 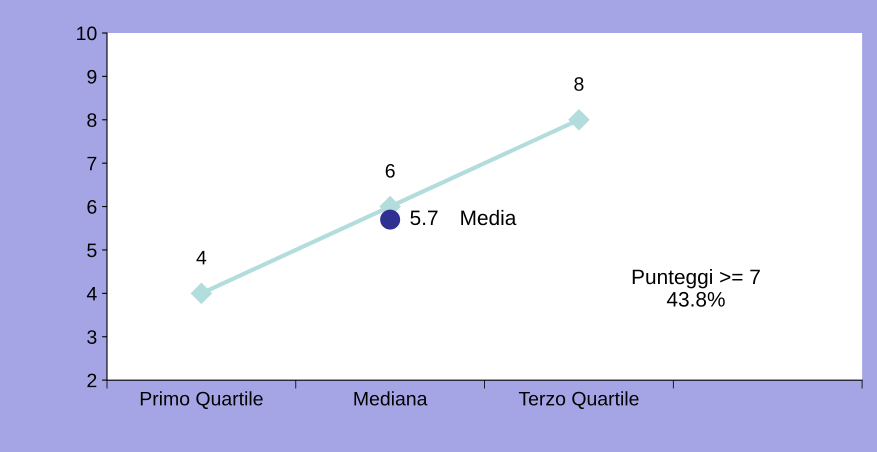 What do you see at coordinates (87, 33) in the screenshot?
I see `y-tick-label: 10` at bounding box center [87, 33].